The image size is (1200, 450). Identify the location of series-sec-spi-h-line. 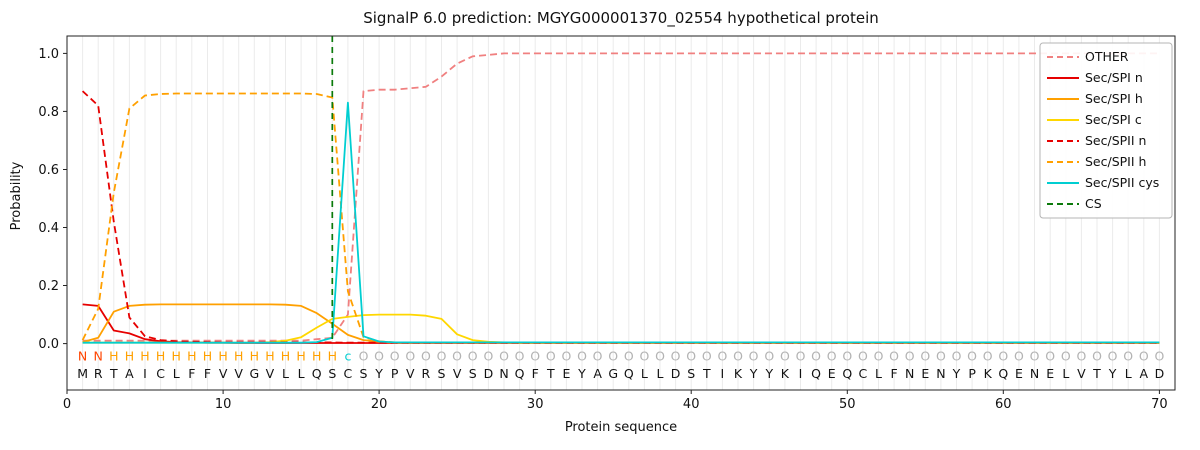
(621, 323).